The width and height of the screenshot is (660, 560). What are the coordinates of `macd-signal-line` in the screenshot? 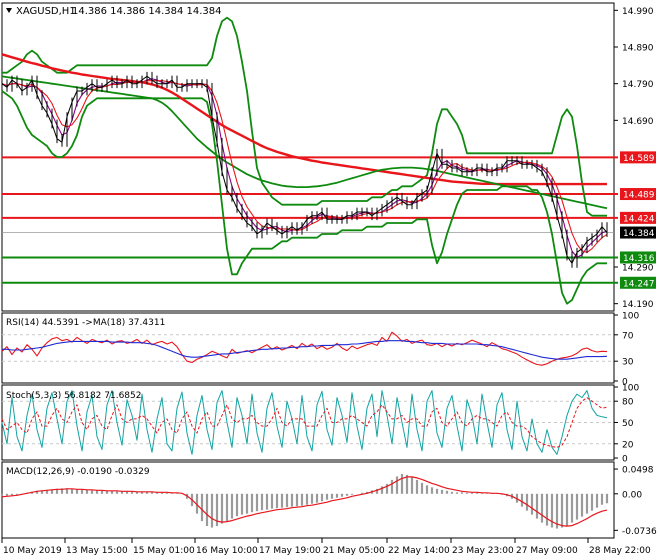 It's located at (304, 501).